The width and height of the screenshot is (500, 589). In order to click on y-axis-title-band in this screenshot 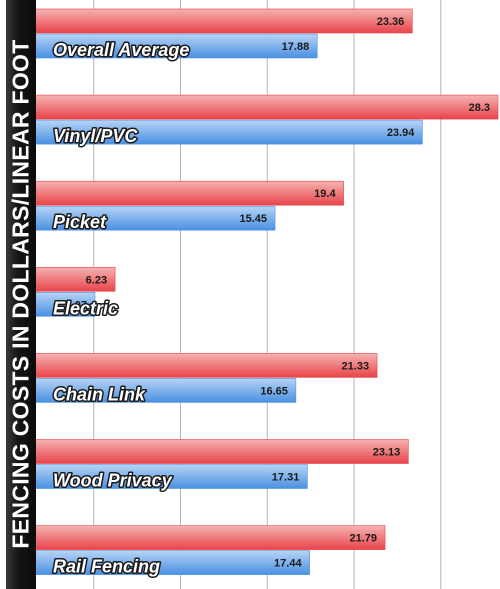, I will do `click(21, 294)`.